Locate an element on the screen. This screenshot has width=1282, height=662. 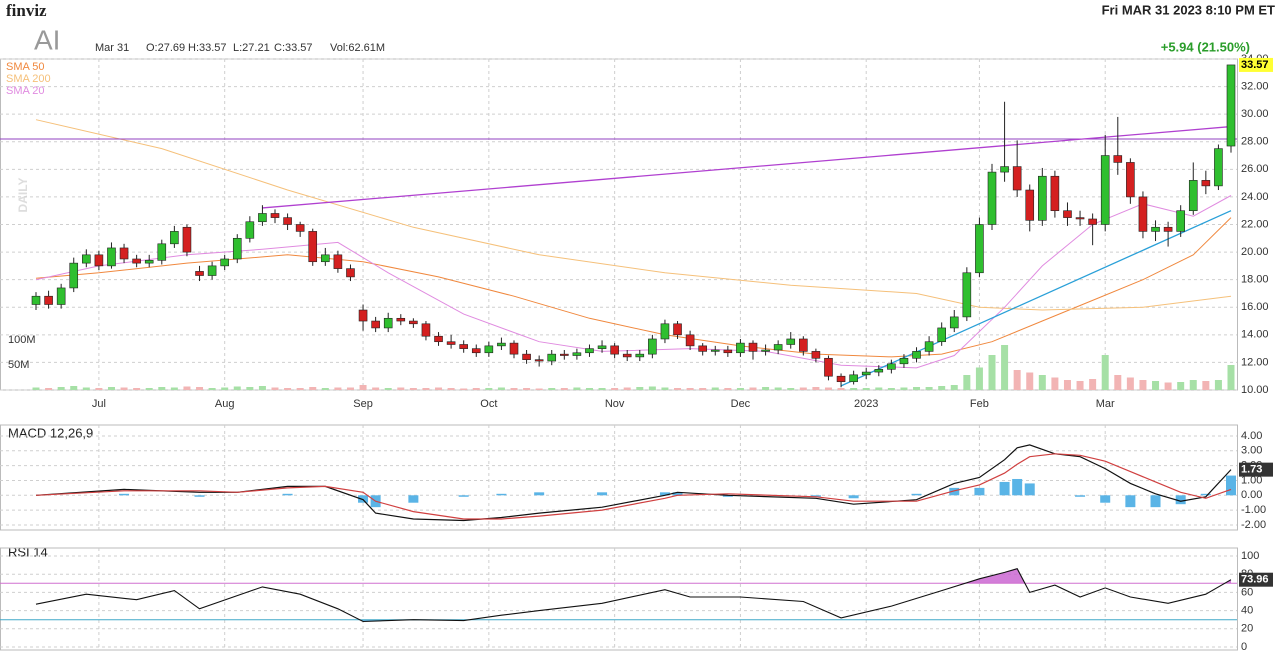
last-rsi-box is located at coordinates (1256, 579).